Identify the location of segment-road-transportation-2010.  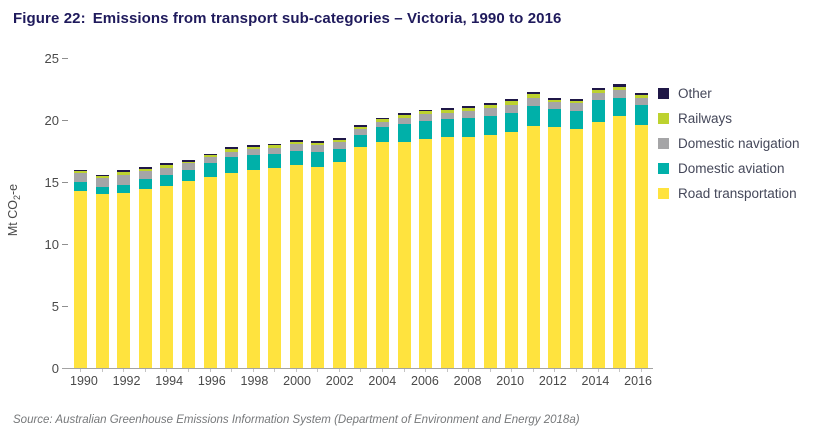
(512, 250).